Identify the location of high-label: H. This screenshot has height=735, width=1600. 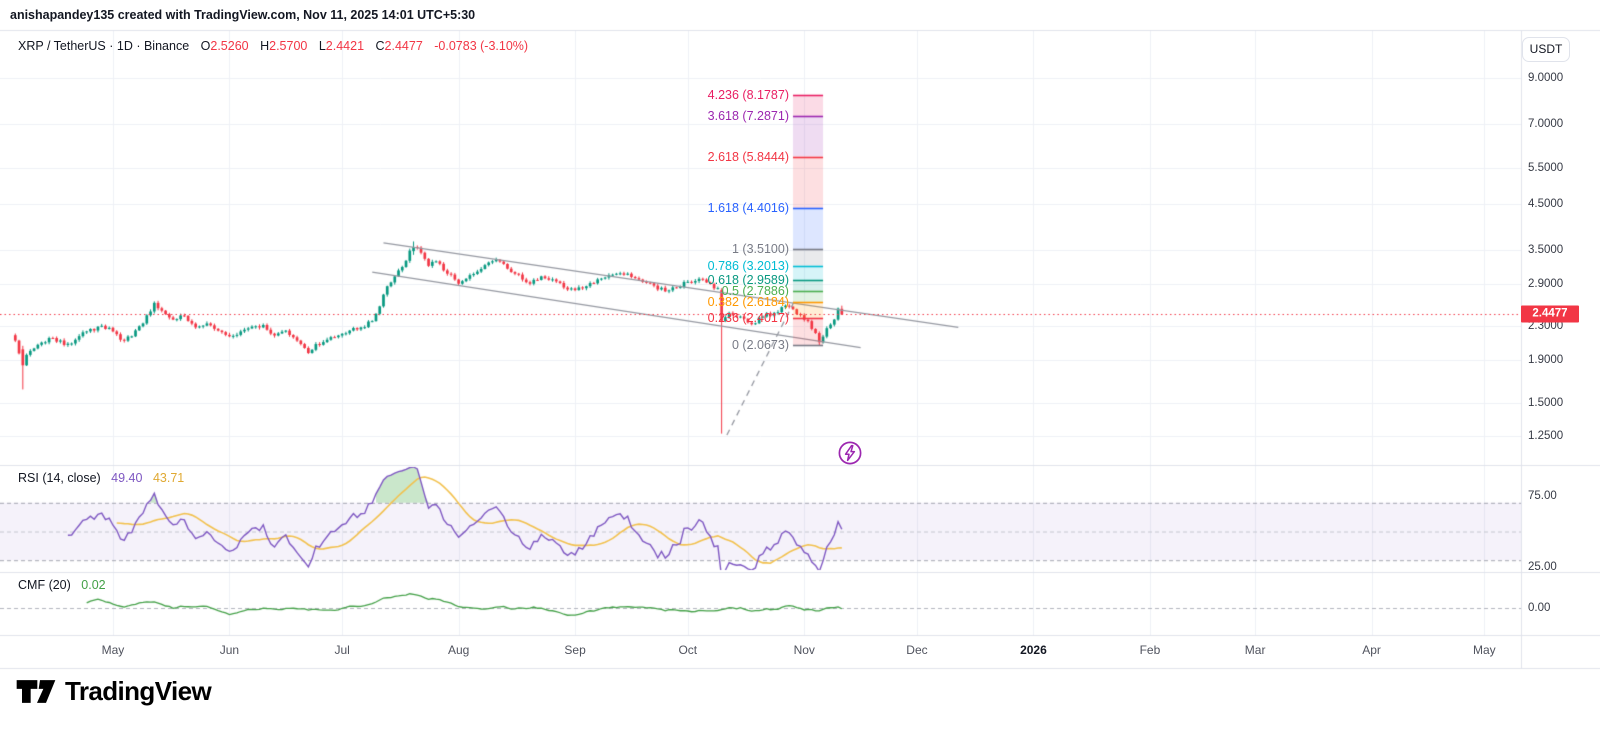
(265, 46).